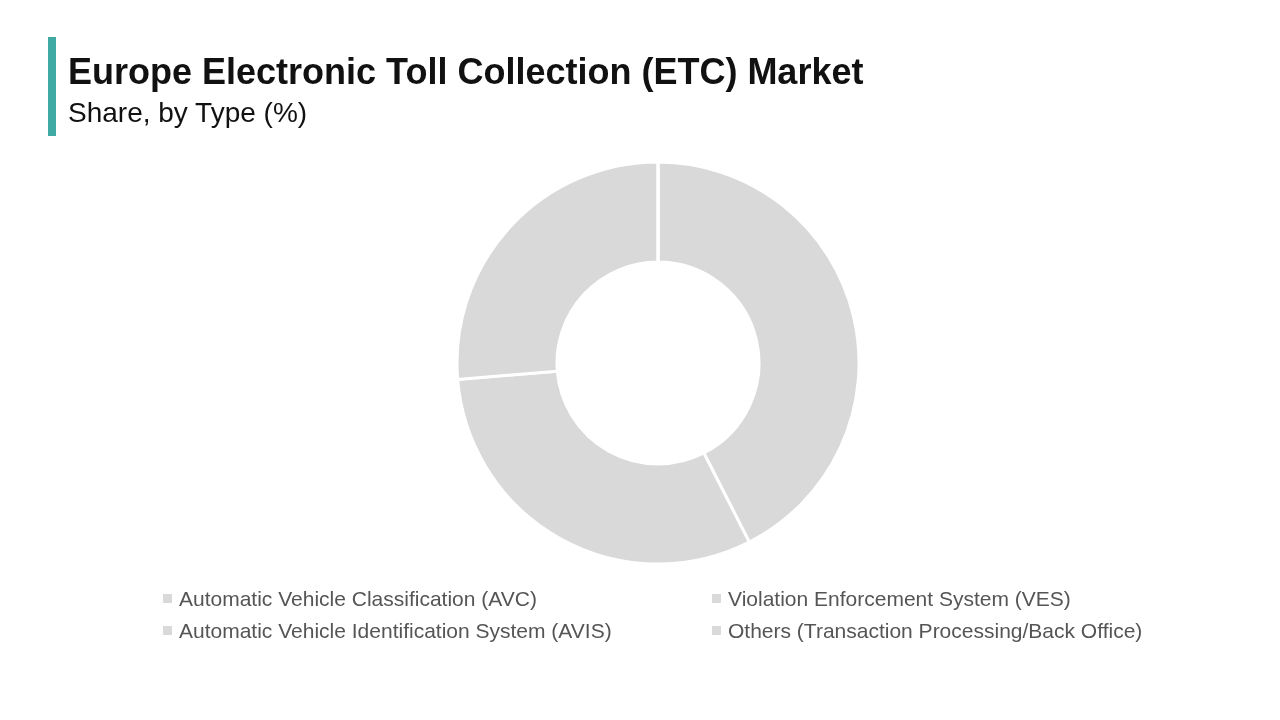 The height and width of the screenshot is (720, 1280). I want to click on chart-title: Europe Electronic Toll Collection (ETC) Market, so click(466, 71).